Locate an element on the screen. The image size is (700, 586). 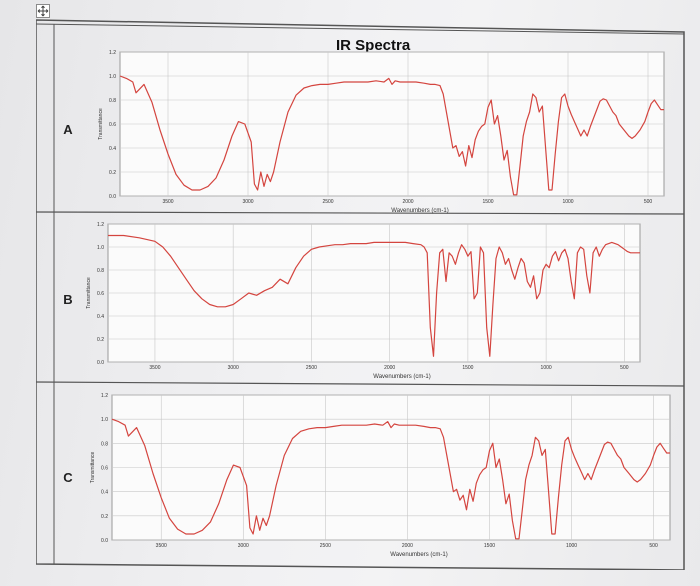
page-title: IR Spectra is located at coordinates (373, 45).